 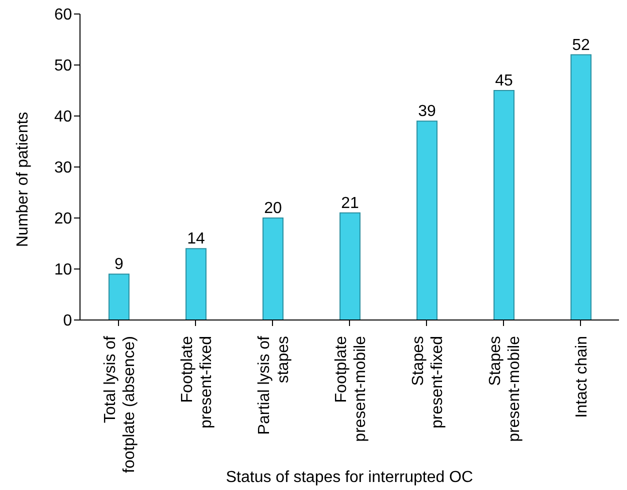 What do you see at coordinates (196, 239) in the screenshot?
I see `data-label: 14` at bounding box center [196, 239].